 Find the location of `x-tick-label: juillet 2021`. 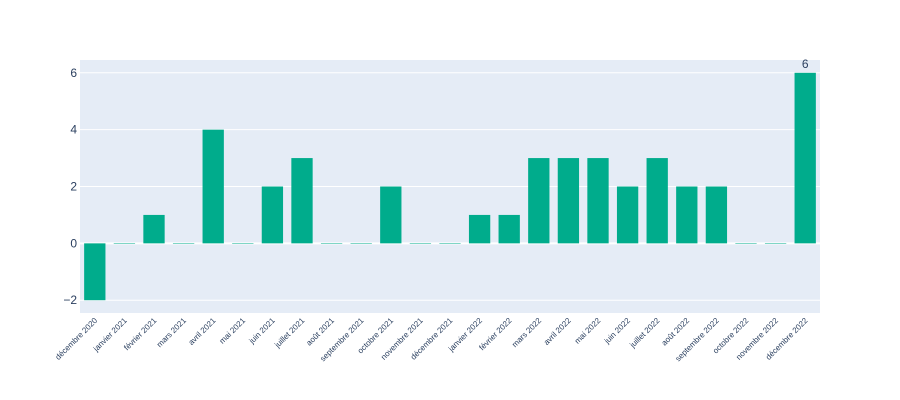

x-tick-label: juillet 2021 is located at coordinates (289, 333).